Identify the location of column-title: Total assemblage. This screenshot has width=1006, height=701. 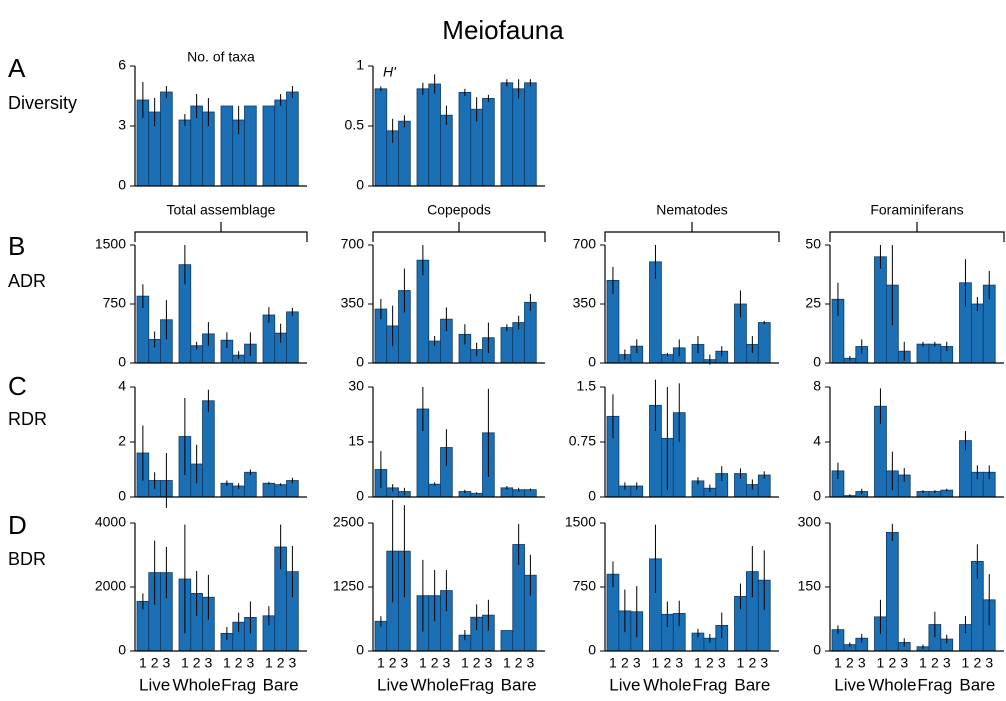
(221, 210).